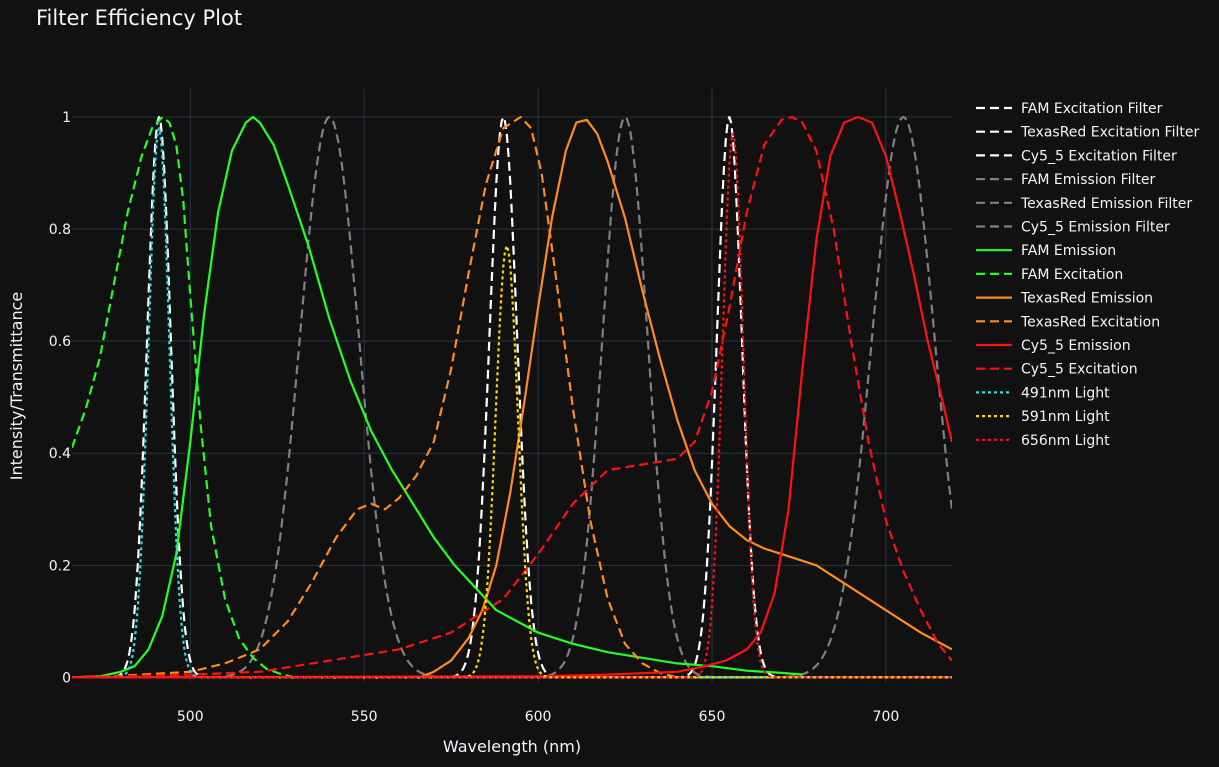 Image resolution: width=1219 pixels, height=767 pixels. Describe the element at coordinates (1092, 109) in the screenshot. I see `legend-label: FAM Excitation Filter` at that location.